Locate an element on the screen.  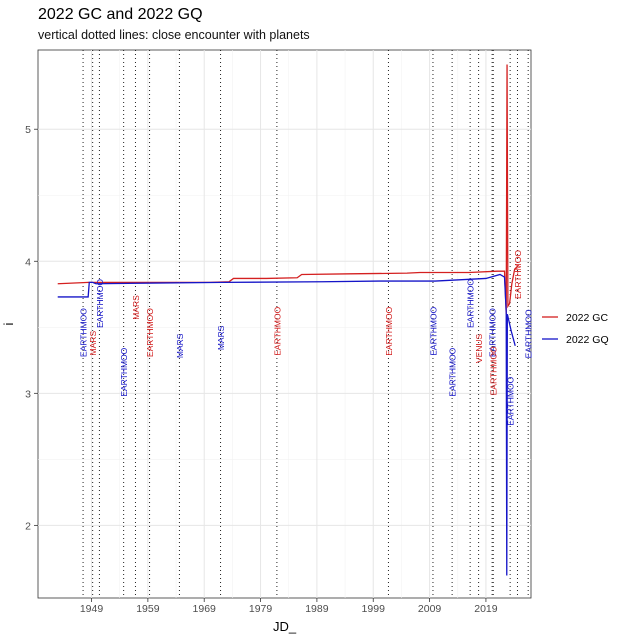
legend-label: 2022 GC is located at coordinates (587, 318).